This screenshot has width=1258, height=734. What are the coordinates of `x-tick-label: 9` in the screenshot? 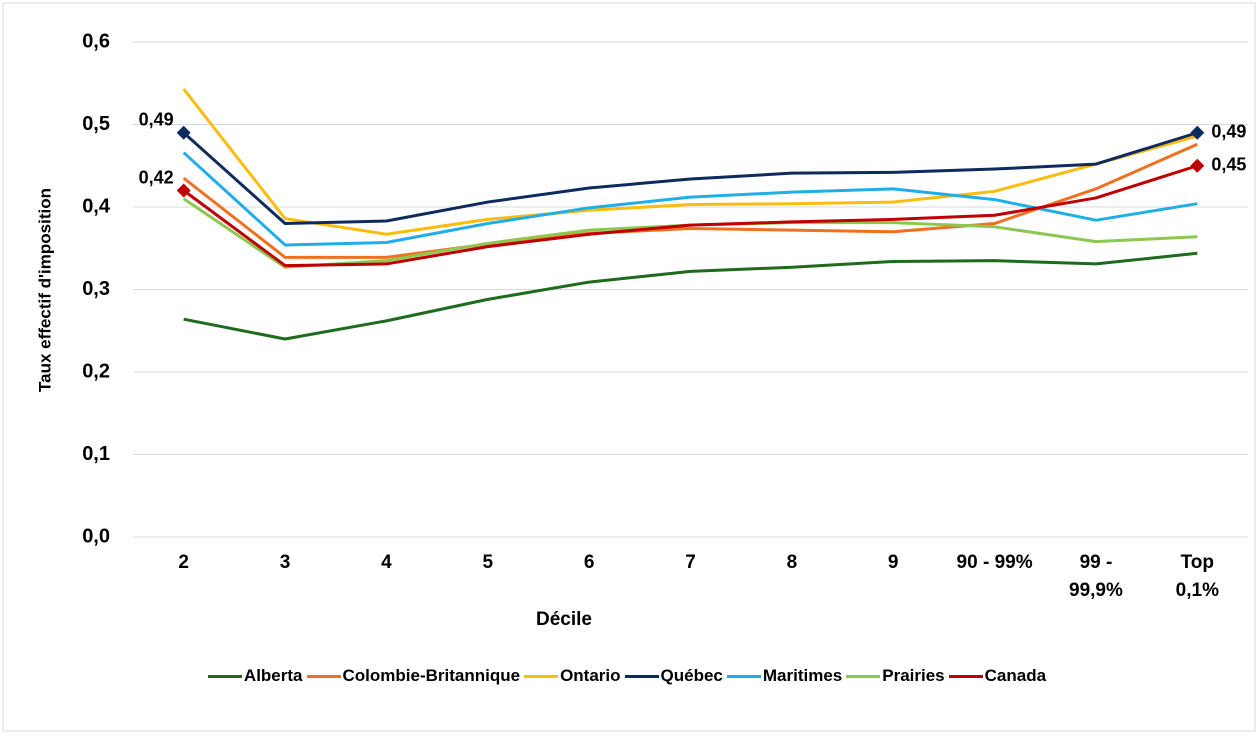 It's located at (893, 562).